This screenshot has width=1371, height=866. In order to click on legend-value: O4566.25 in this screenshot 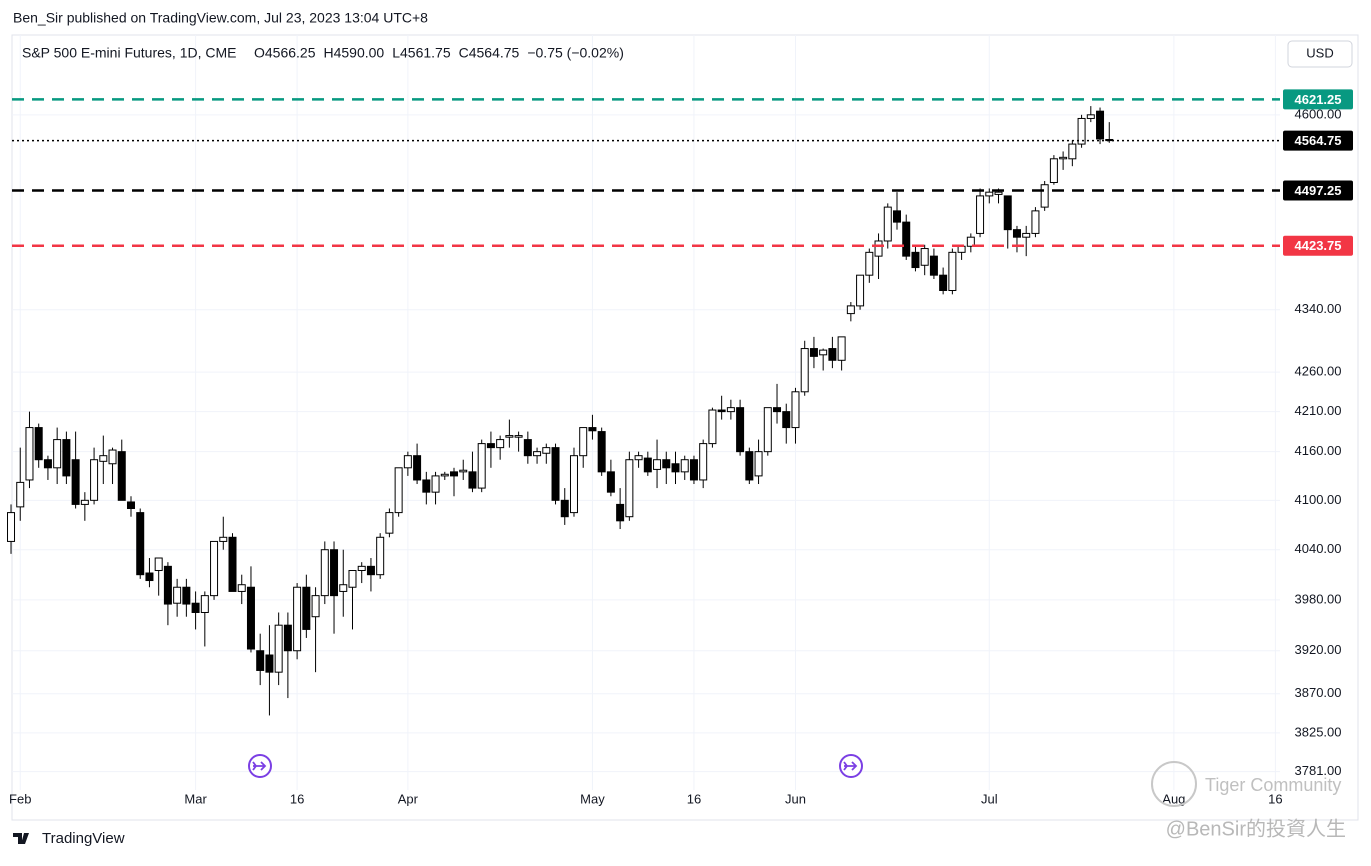, I will do `click(285, 53)`.